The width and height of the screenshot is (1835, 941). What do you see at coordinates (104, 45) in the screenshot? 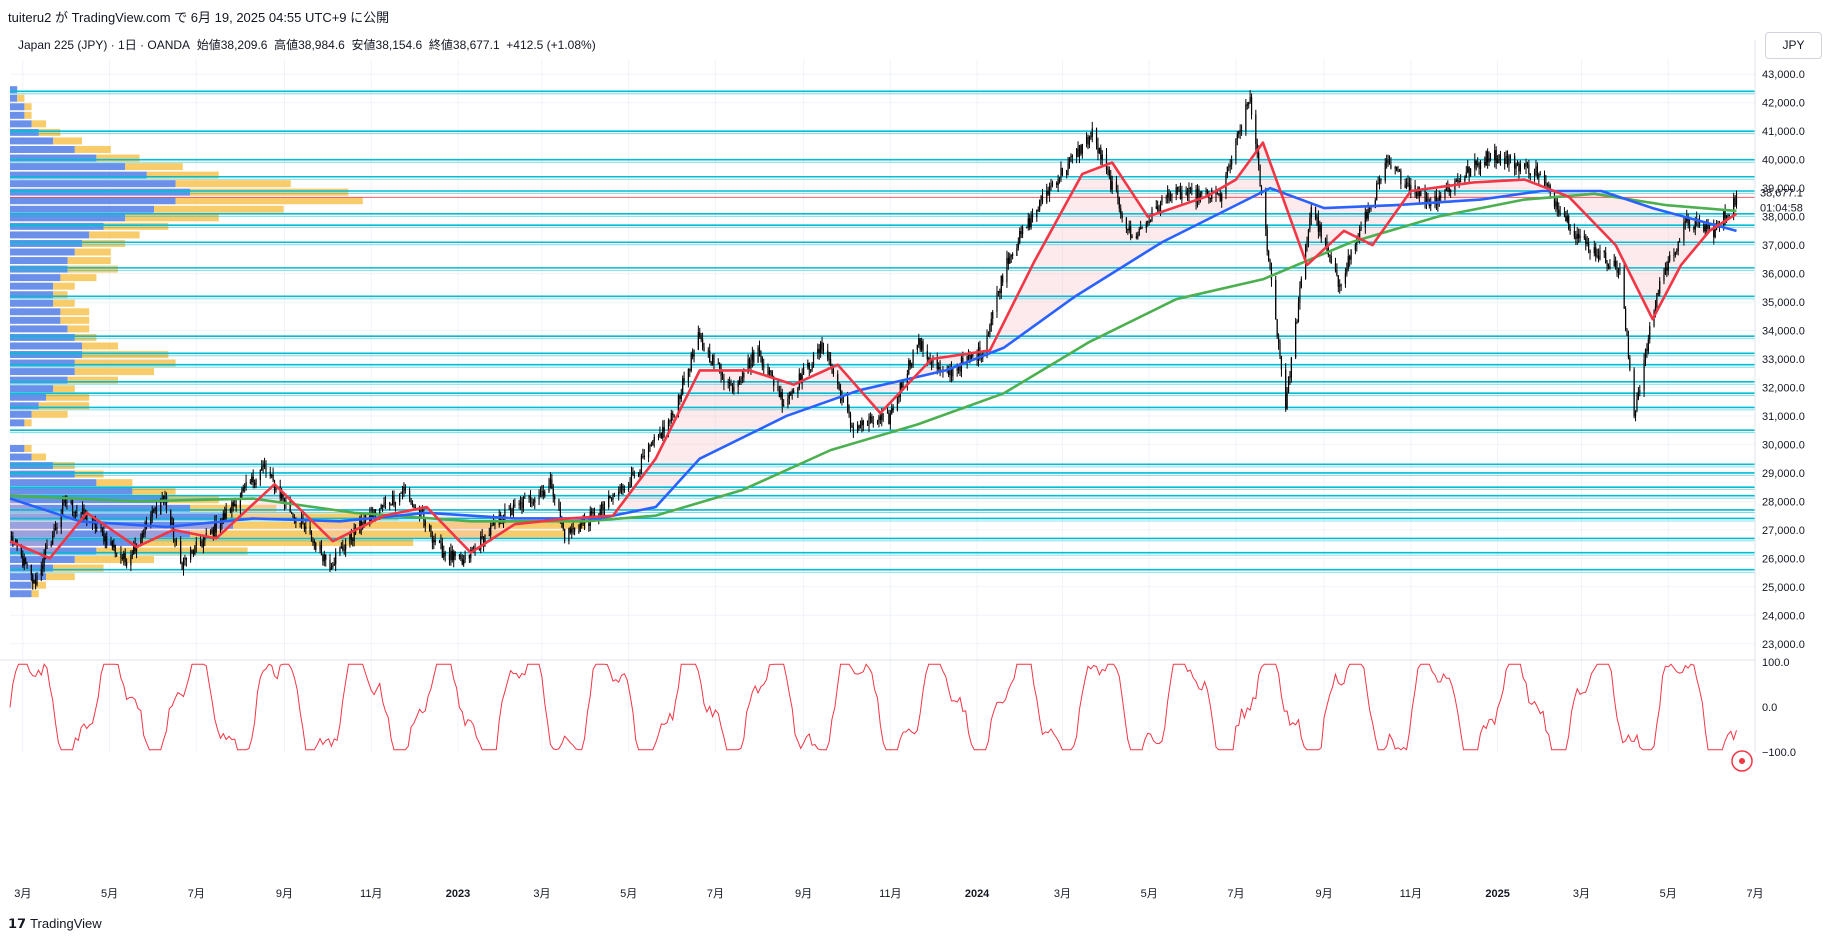
I see `symbol-name: Japan 225 (JPY) · 1日 · OANDA` at bounding box center [104, 45].